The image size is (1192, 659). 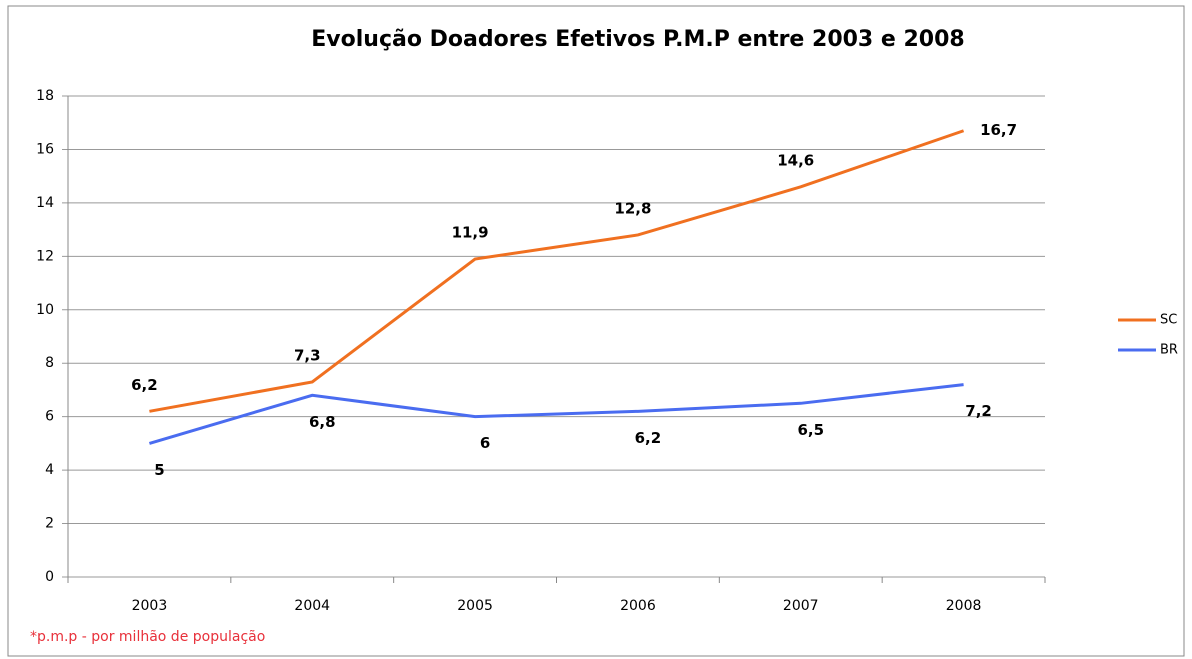 What do you see at coordinates (307, 355) in the screenshot?
I see `data-label: 7,3` at bounding box center [307, 355].